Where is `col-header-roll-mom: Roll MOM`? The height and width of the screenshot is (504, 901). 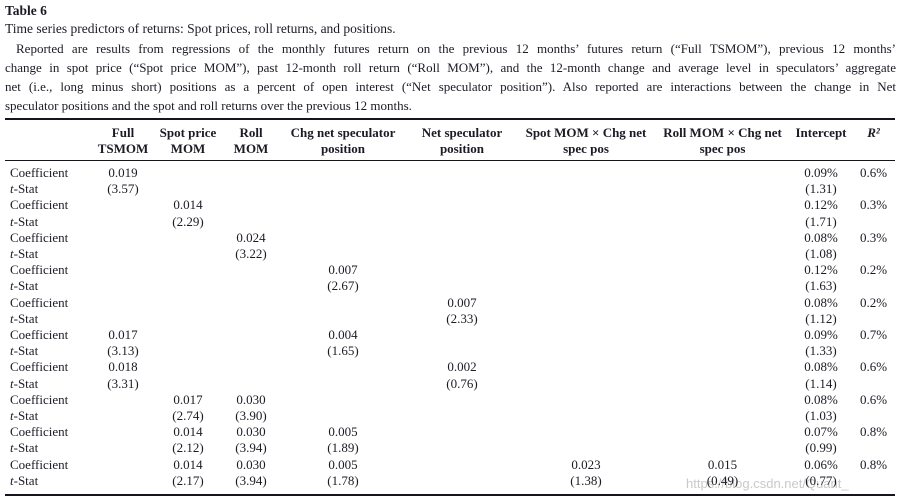
col-header-roll-mom: Roll MOM is located at coordinates (251, 140).